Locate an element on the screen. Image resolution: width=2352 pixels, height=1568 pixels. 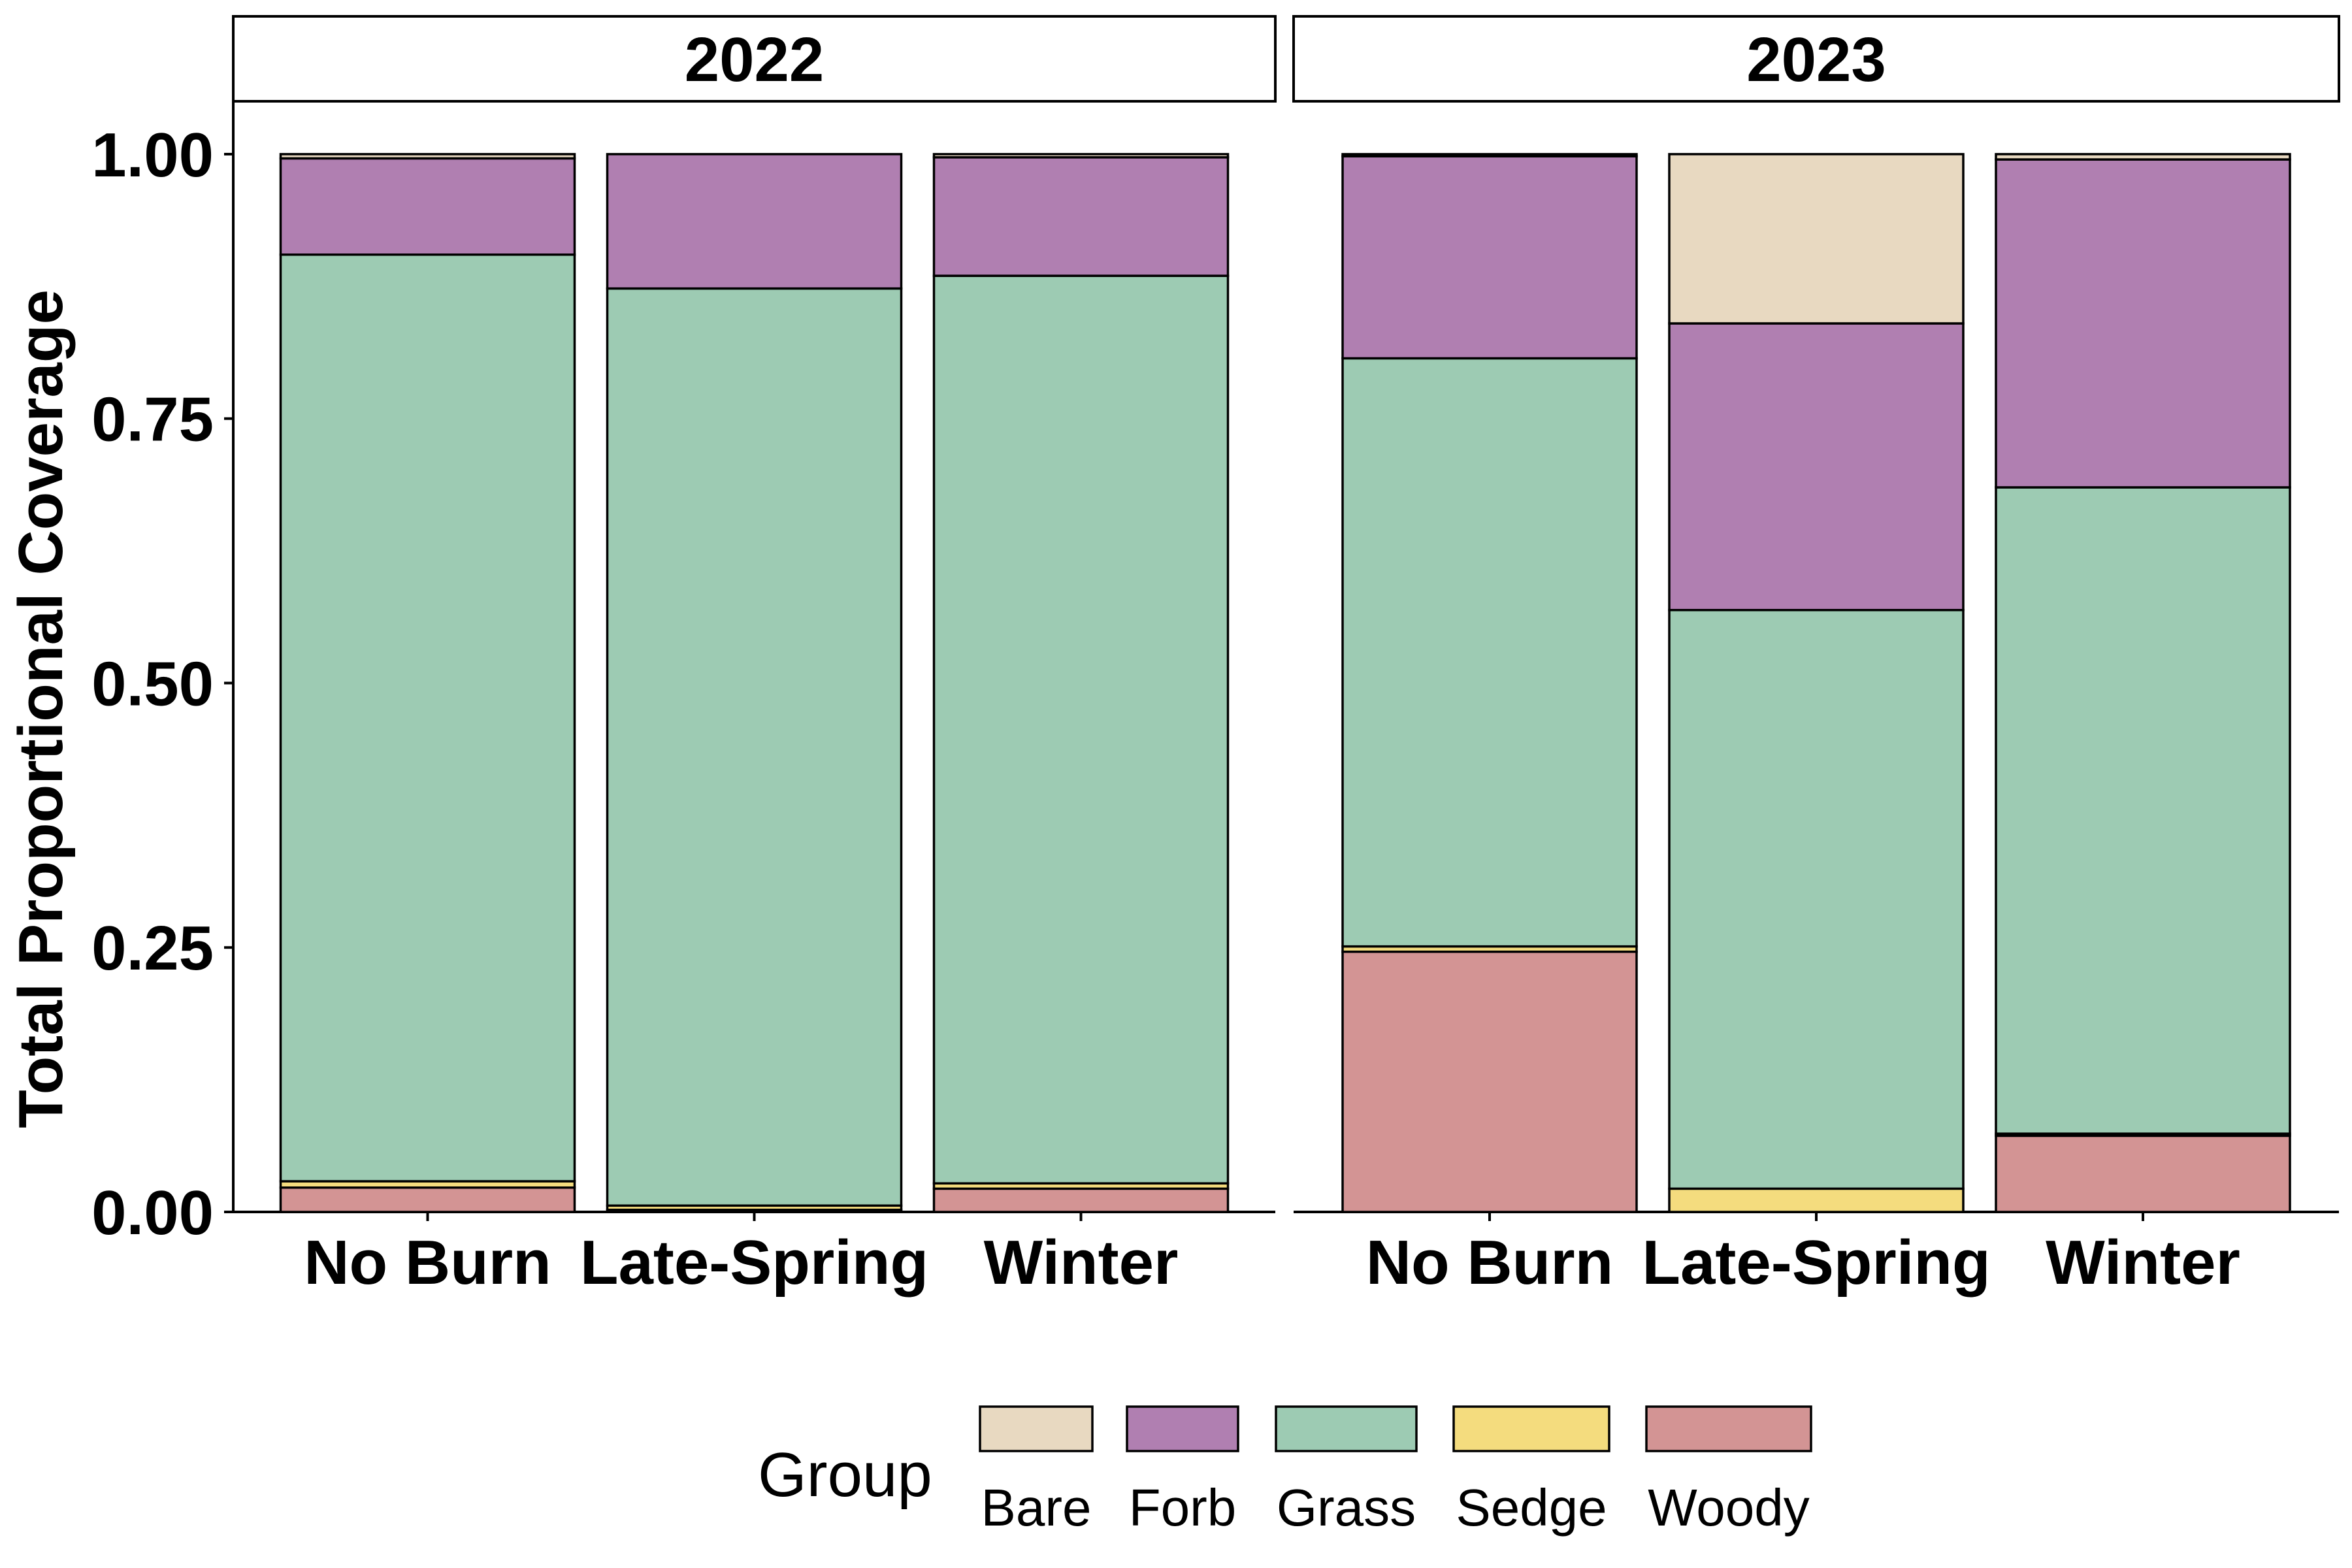
y-tick-label: 0.75 is located at coordinates (152, 420).